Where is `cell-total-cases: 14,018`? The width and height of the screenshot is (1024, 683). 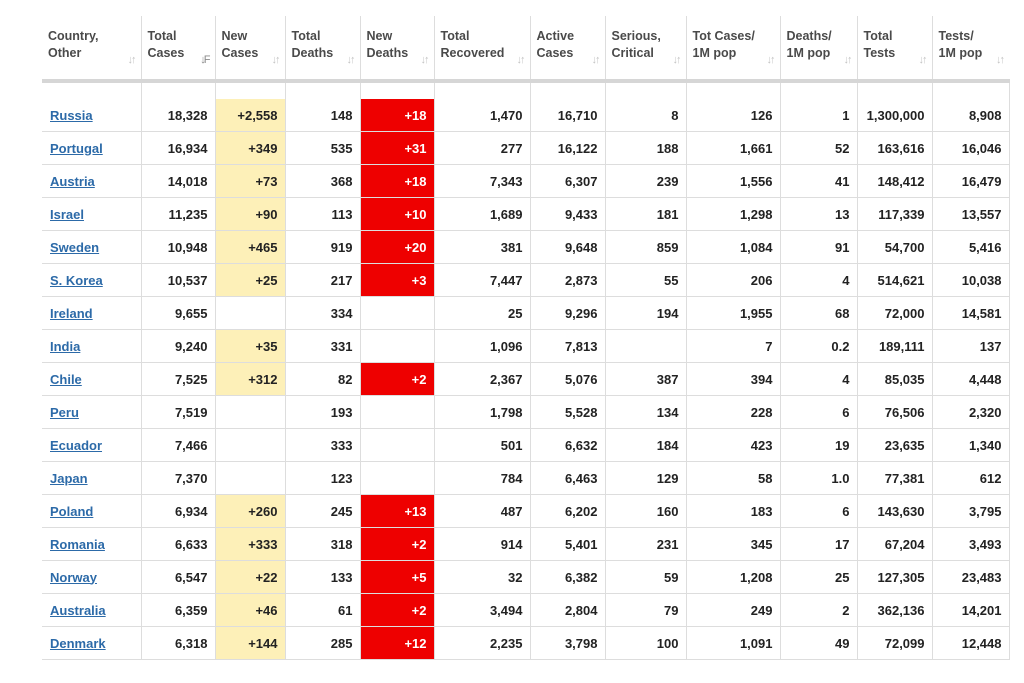
cell-total-cases: 14,018 is located at coordinates (178, 181).